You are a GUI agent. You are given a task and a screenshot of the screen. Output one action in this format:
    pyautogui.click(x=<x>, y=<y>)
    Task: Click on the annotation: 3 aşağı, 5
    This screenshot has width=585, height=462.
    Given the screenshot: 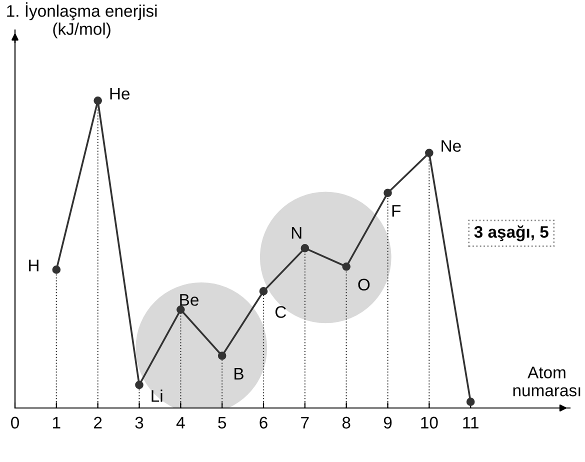 What is the action you would take?
    pyautogui.click(x=511, y=233)
    